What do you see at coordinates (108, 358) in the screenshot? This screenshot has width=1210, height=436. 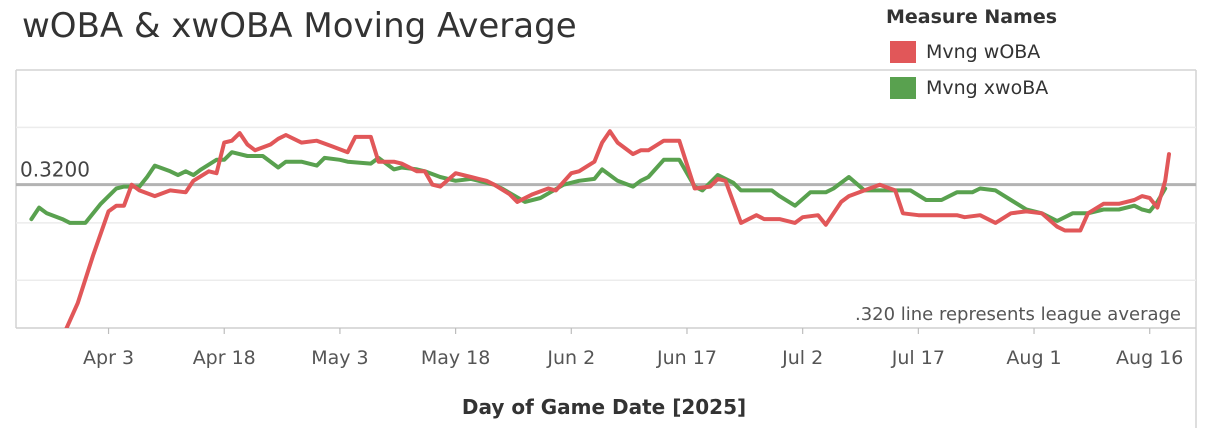 I see `x-tick-label: Apr 3` at bounding box center [108, 358].